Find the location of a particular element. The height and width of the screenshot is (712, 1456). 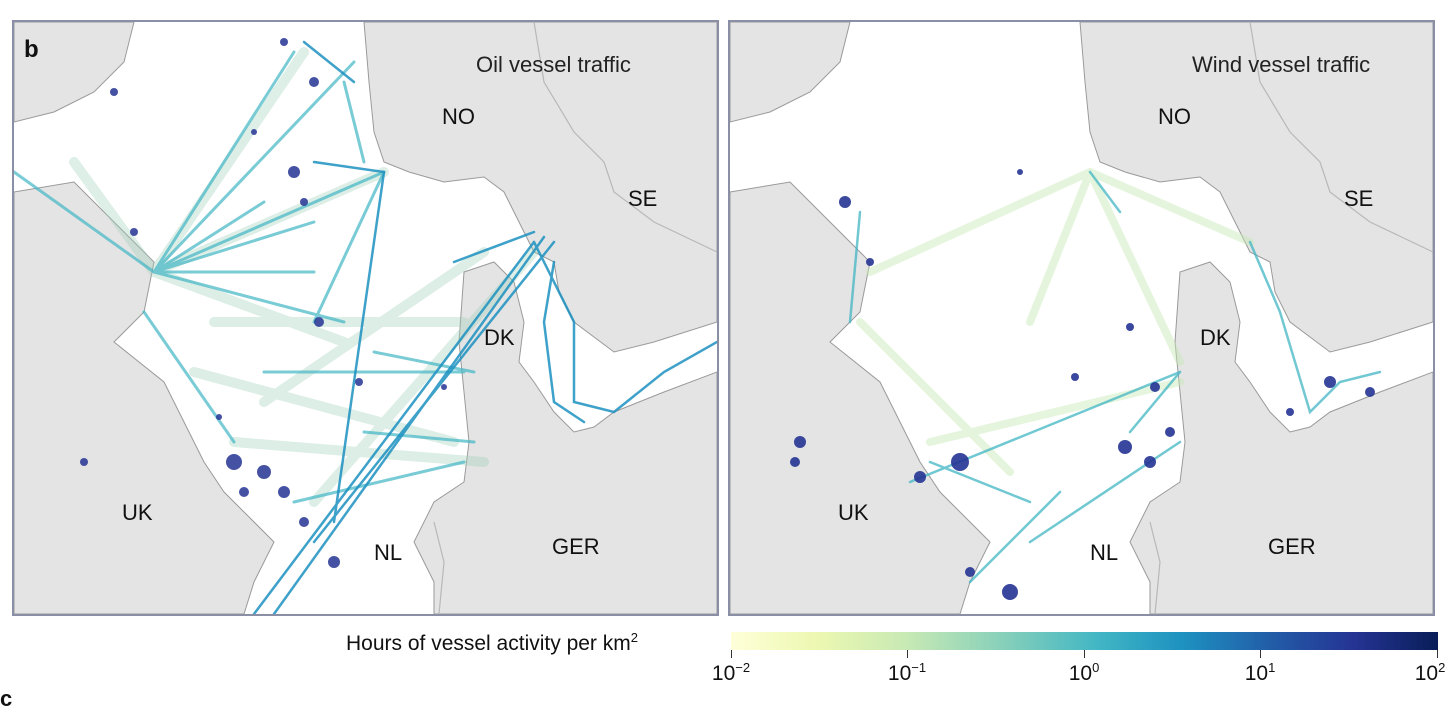

panel-title-oil: Oil vessel traffic is located at coordinates (553, 64).